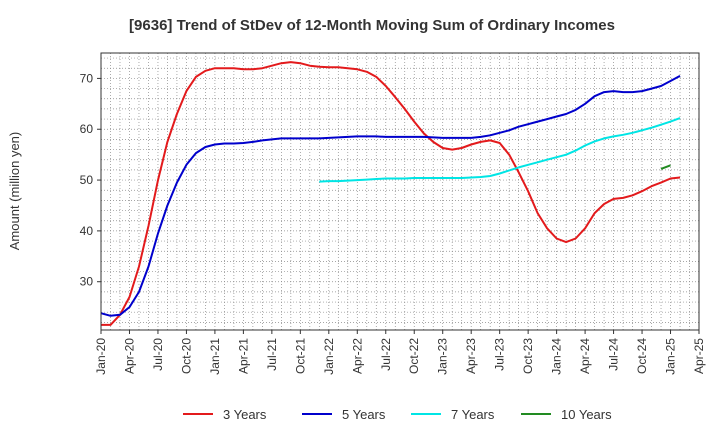 Image resolution: width=720 pixels, height=445 pixels. I want to click on x-tick-label: Oct-21, so click(300, 356).